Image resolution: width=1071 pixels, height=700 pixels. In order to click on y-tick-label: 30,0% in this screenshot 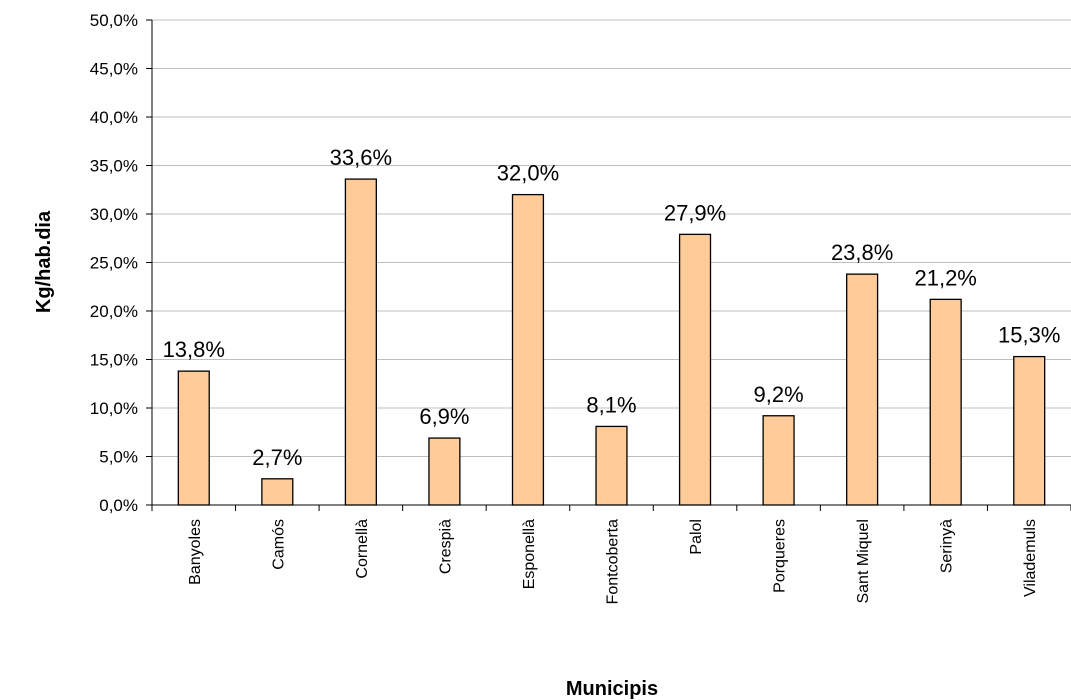, I will do `click(114, 214)`.